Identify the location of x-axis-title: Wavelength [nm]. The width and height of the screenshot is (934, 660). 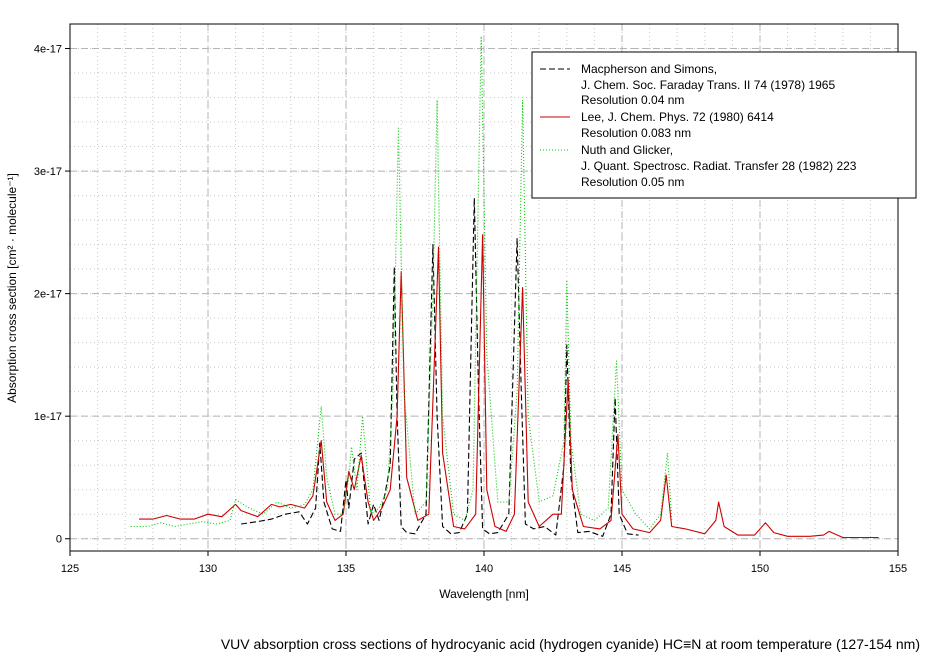
(484, 594).